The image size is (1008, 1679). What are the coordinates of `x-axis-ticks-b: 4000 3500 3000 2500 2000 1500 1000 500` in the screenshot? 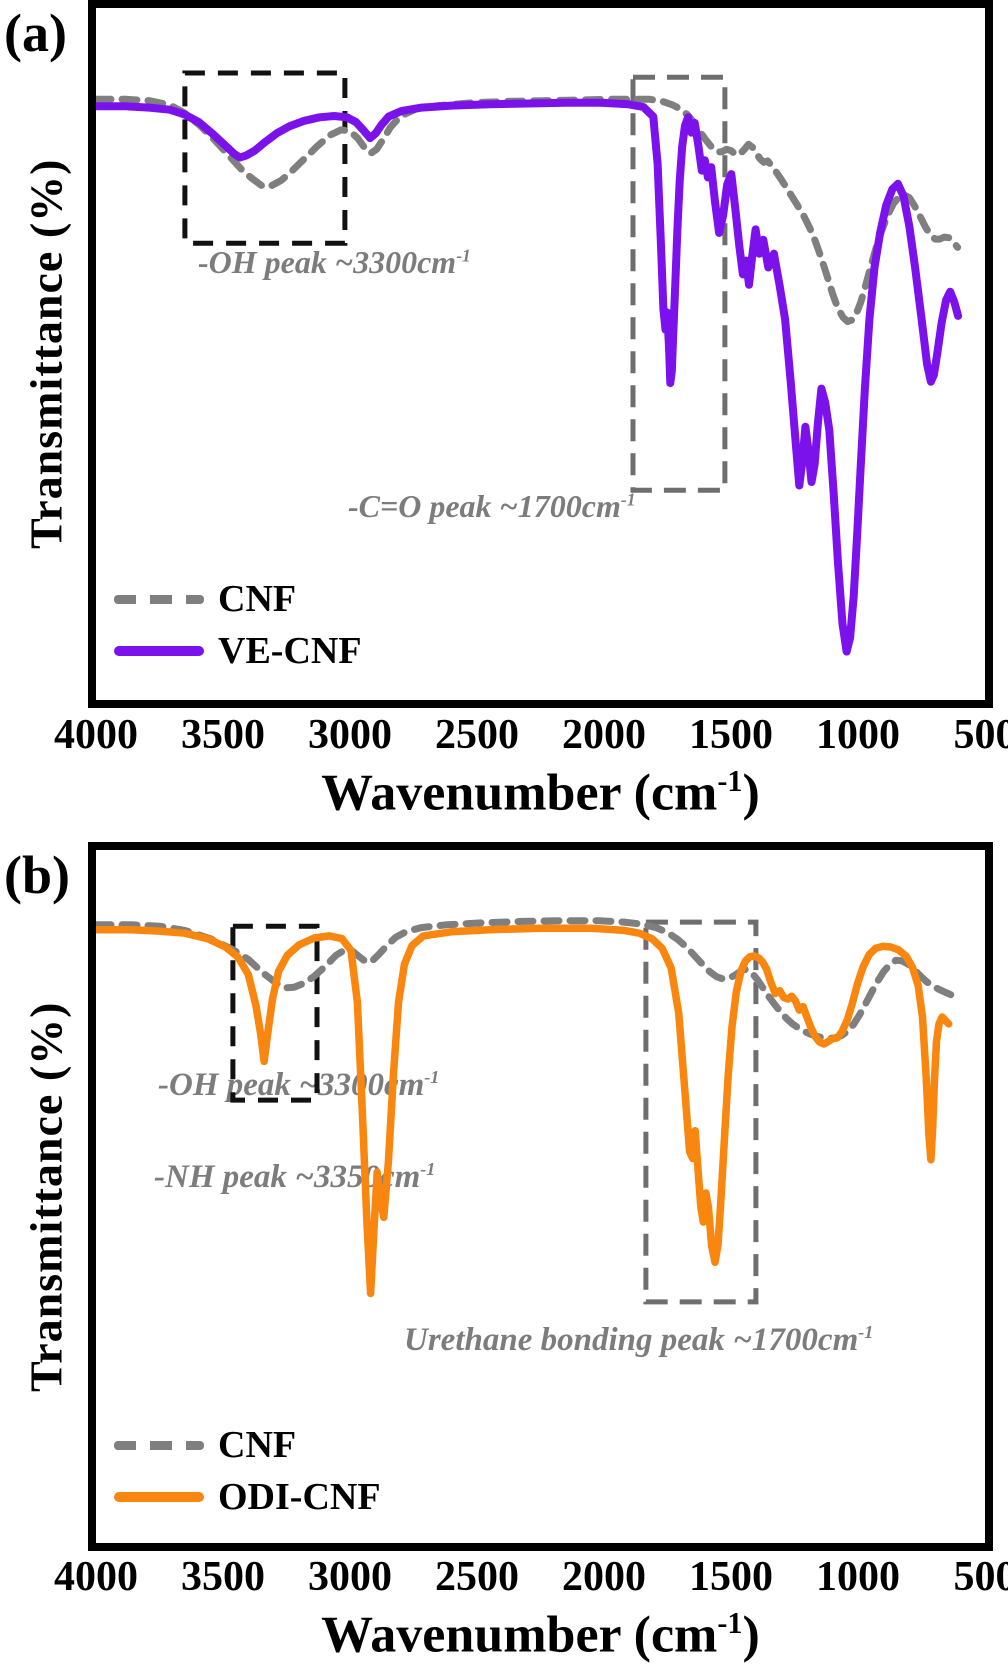 It's located at (531, 1578).